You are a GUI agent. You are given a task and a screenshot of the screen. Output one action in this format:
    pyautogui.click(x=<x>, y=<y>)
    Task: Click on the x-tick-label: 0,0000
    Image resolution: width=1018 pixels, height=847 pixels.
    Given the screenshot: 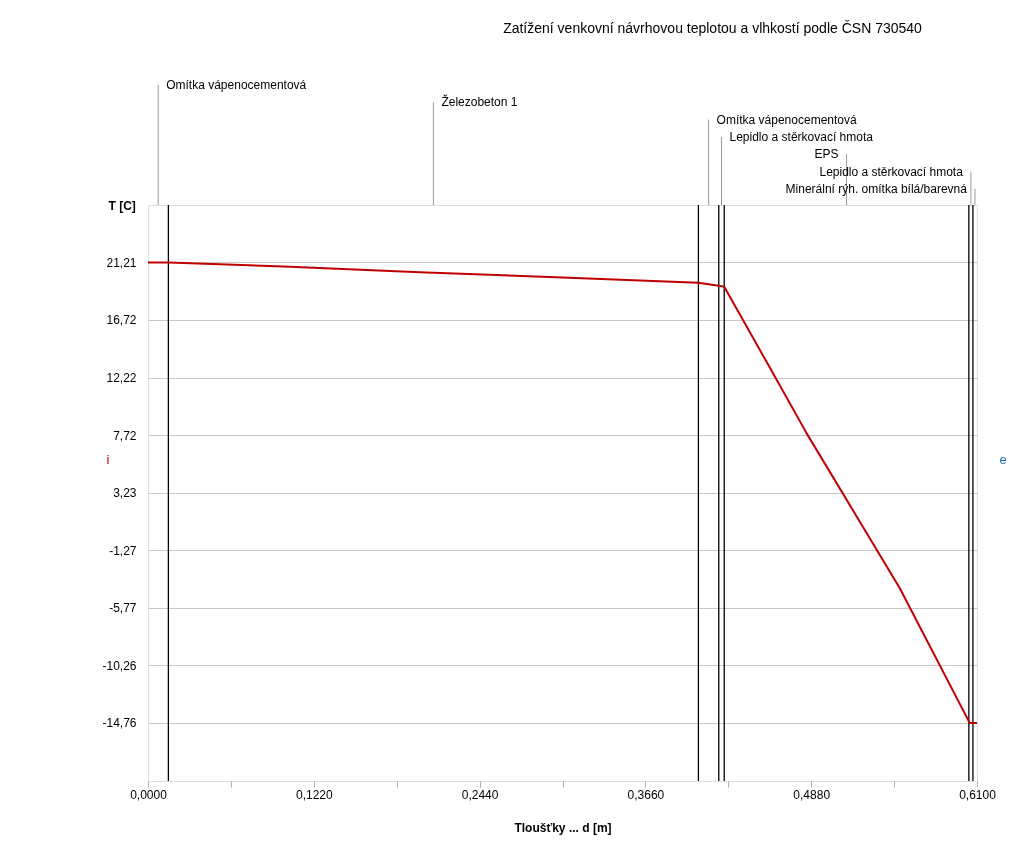 What is the action you would take?
    pyautogui.click(x=149, y=794)
    